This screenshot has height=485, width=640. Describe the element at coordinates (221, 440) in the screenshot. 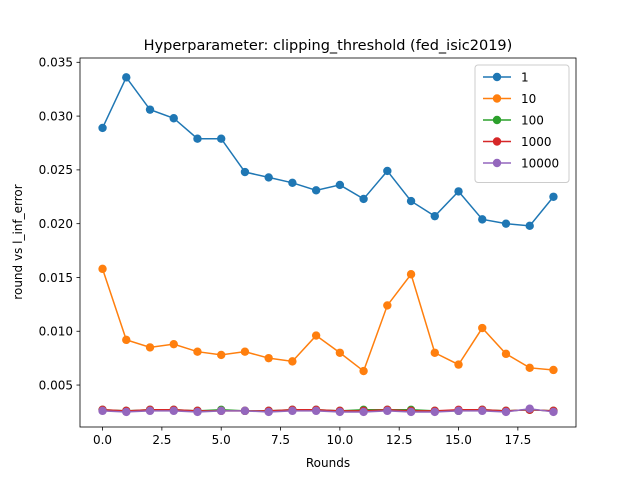

I see `x-tick-label: 5.0` at that location.